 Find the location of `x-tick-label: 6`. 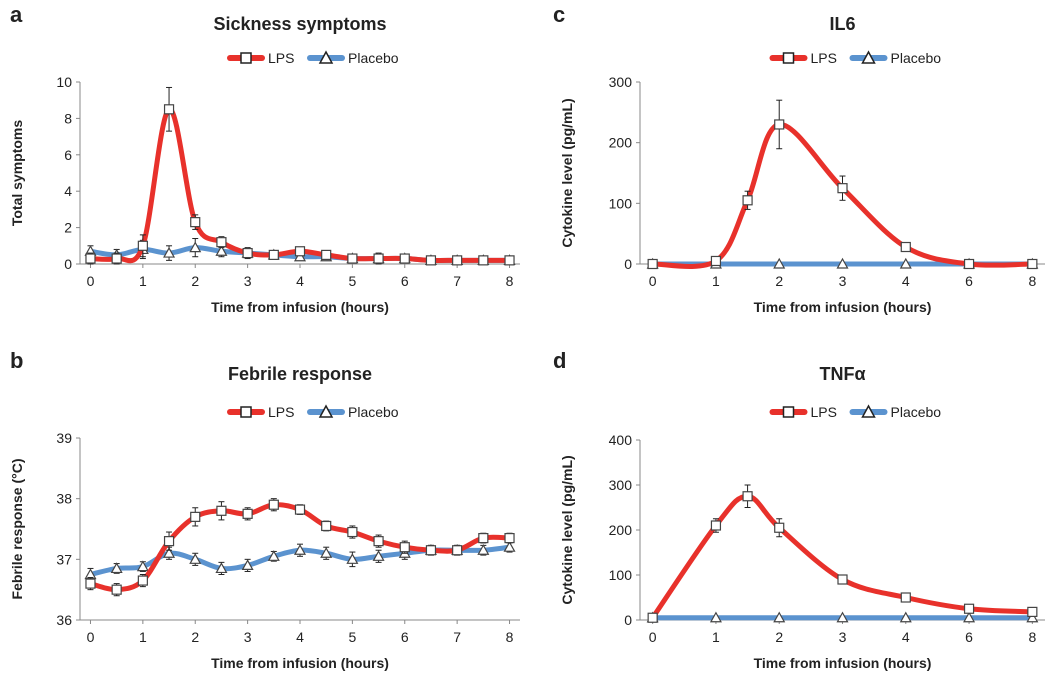

x-tick-label: 6 is located at coordinates (969, 281).